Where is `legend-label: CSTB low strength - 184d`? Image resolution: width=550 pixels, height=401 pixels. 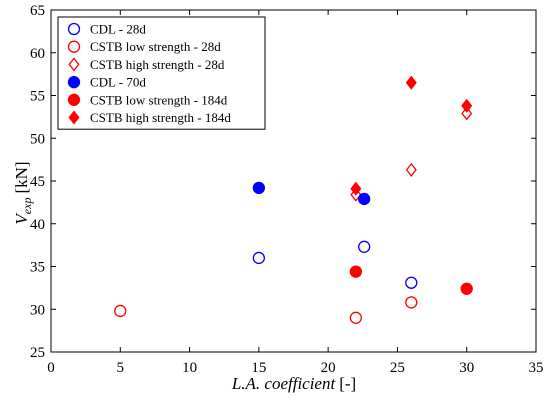 legend-label: CSTB low strength - 184d is located at coordinates (159, 99).